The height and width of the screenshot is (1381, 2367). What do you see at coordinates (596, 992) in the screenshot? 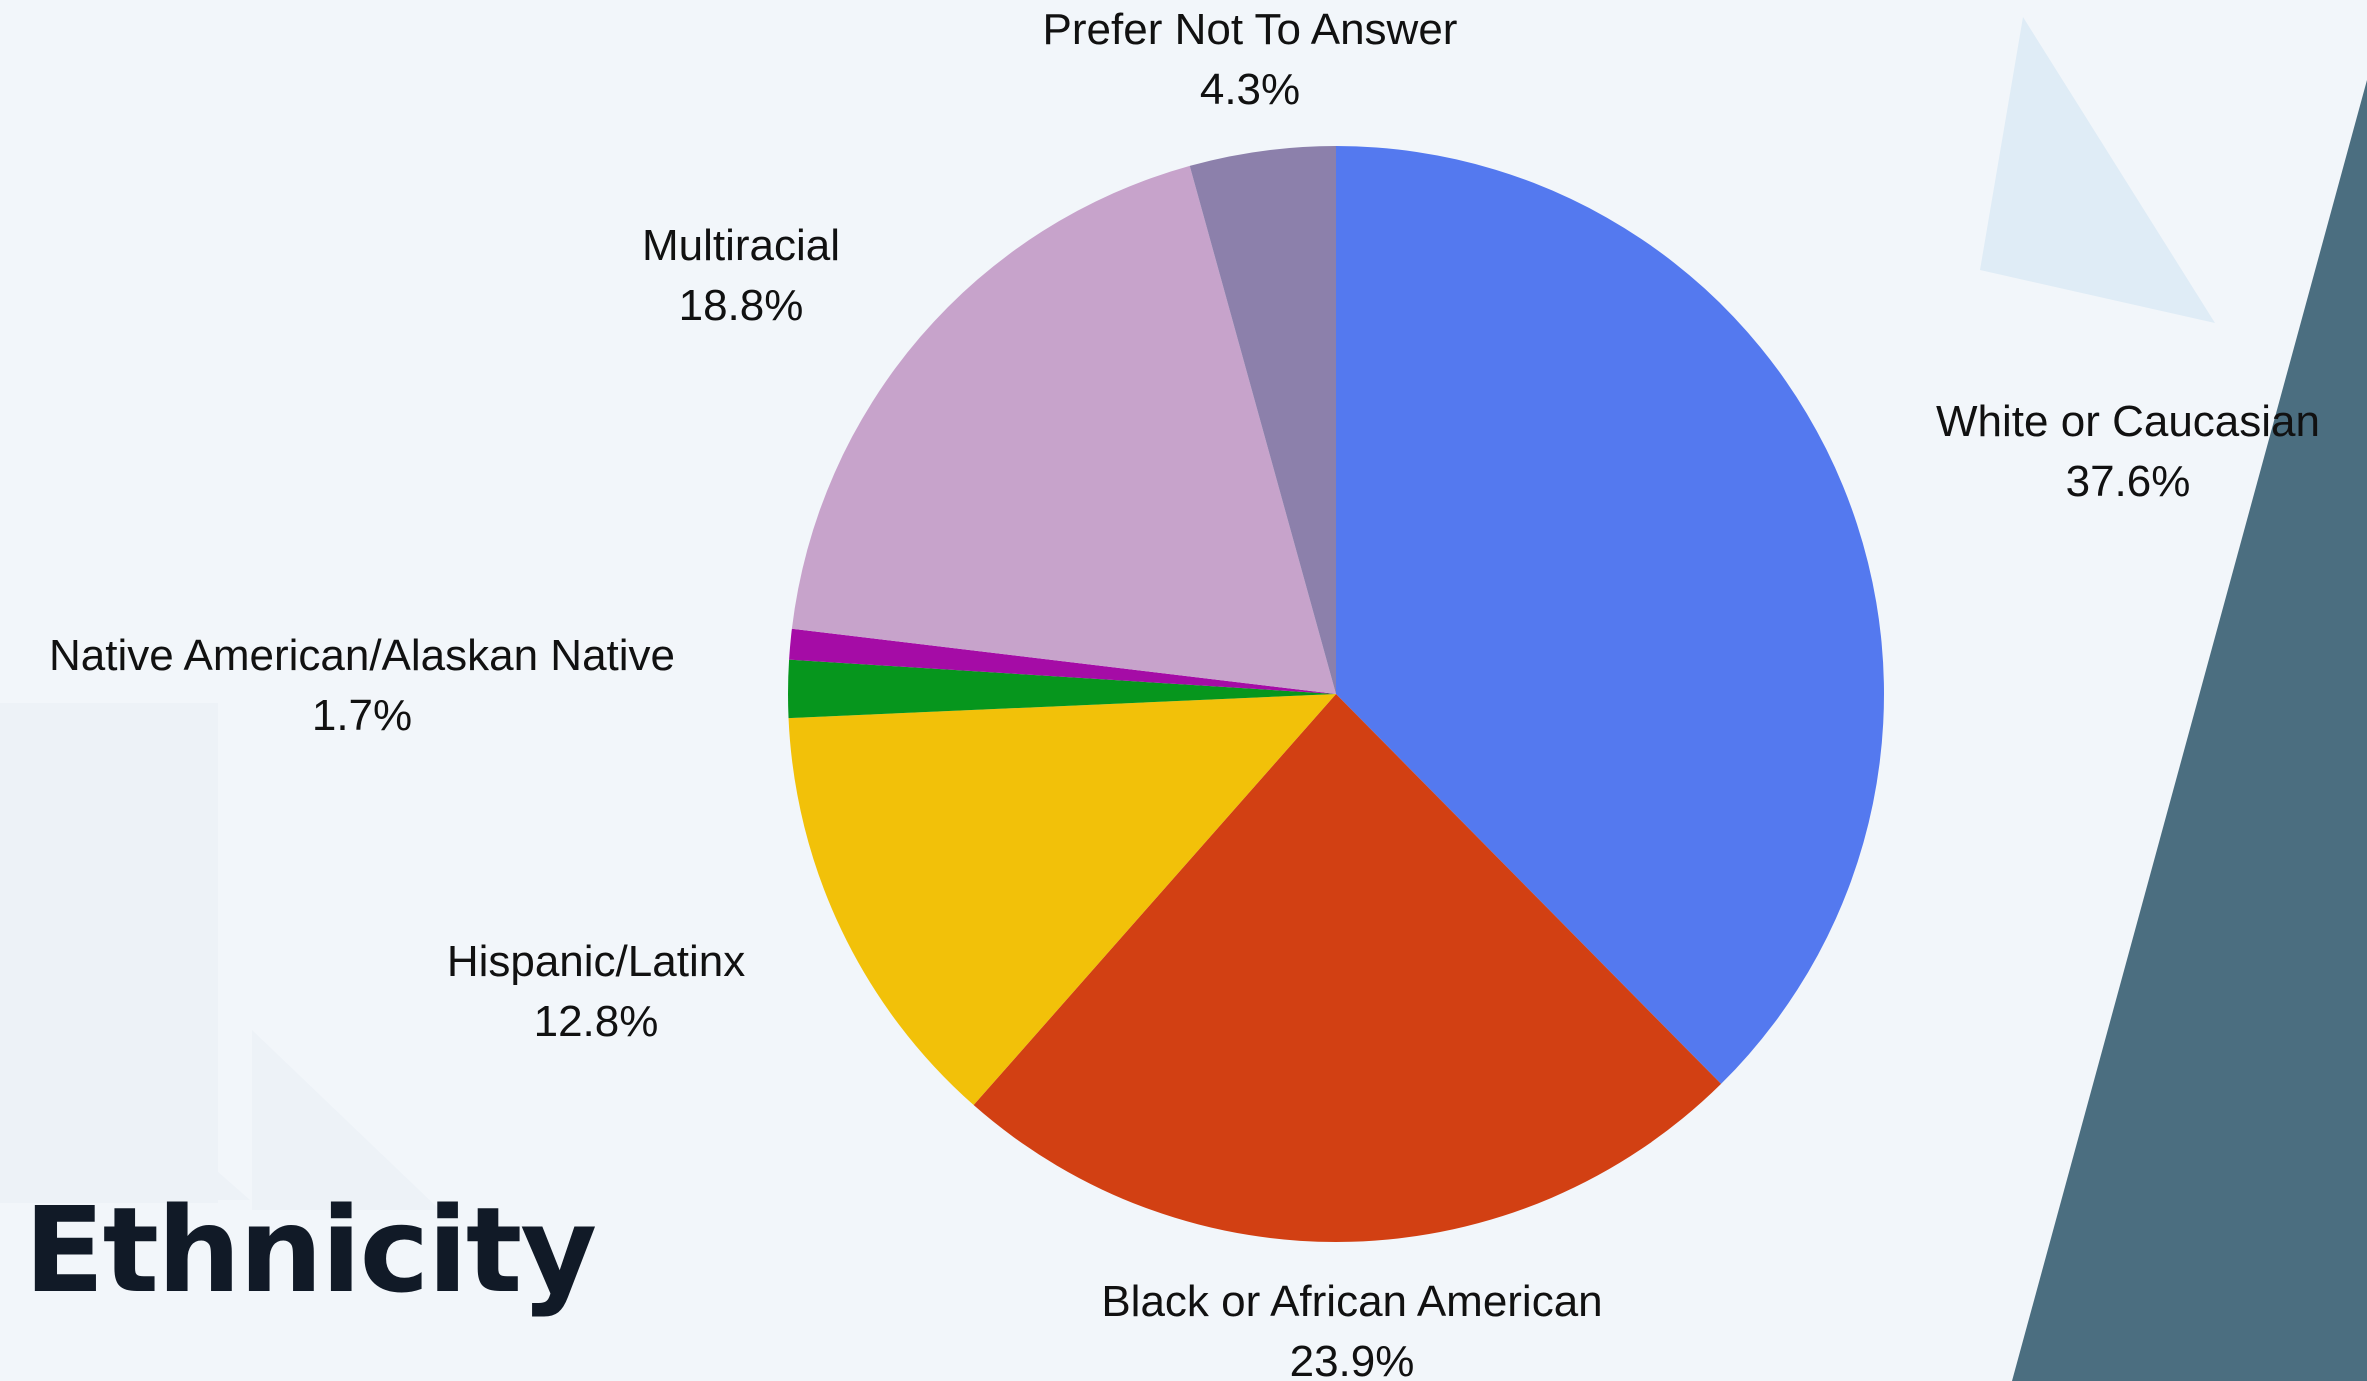
I see `slice-label: Hispanic/Latinx 12.8%` at bounding box center [596, 992].